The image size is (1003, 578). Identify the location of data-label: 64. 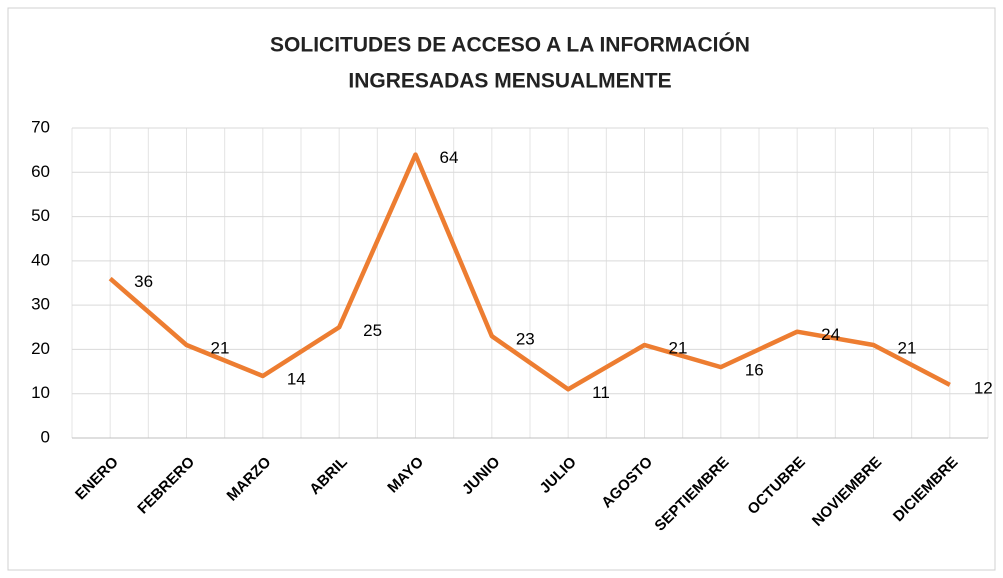
(449, 157).